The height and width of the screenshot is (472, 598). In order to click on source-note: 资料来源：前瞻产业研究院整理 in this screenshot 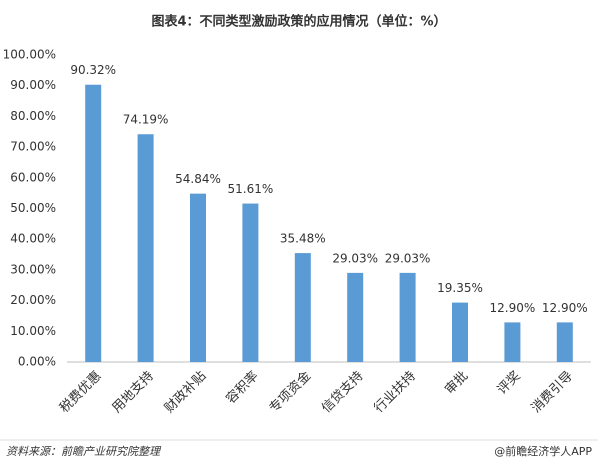, I will do `click(84, 451)`.